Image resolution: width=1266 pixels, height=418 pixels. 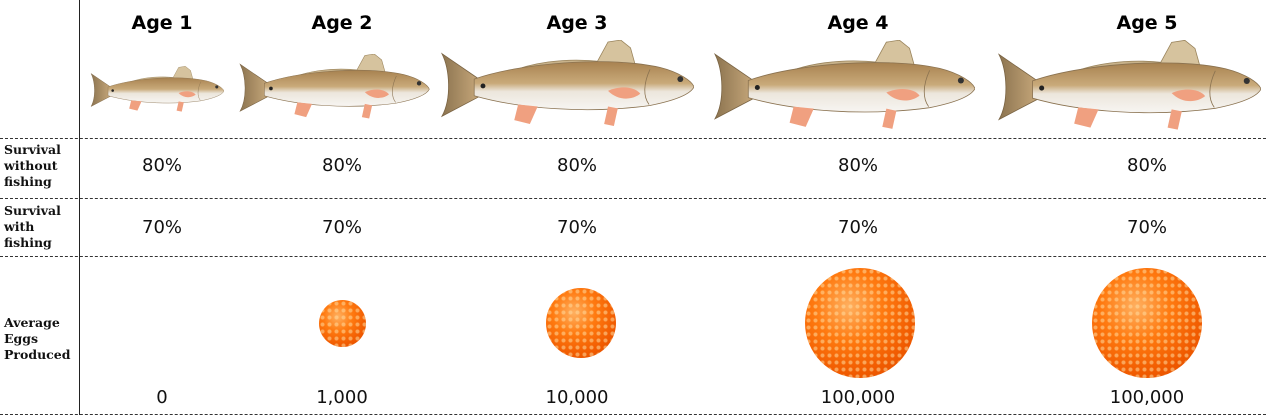 What do you see at coordinates (577, 165) in the screenshot?
I see `survival-without-age-3: 80%` at bounding box center [577, 165].